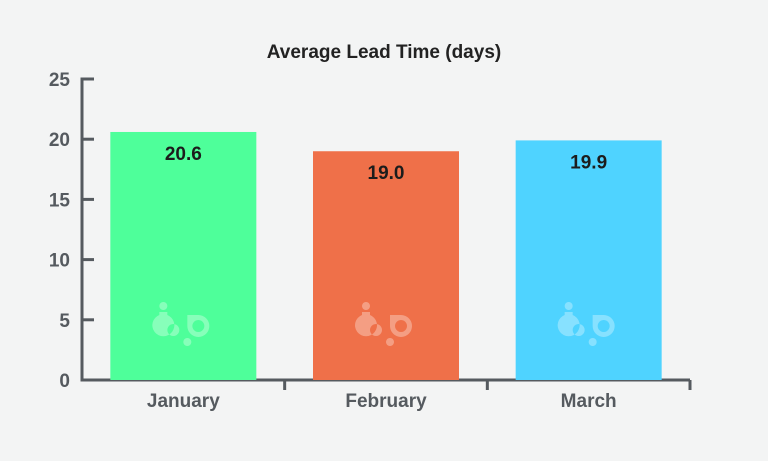 This screenshot has width=768, height=461. I want to click on bar-value-label: 19.9, so click(588, 162).